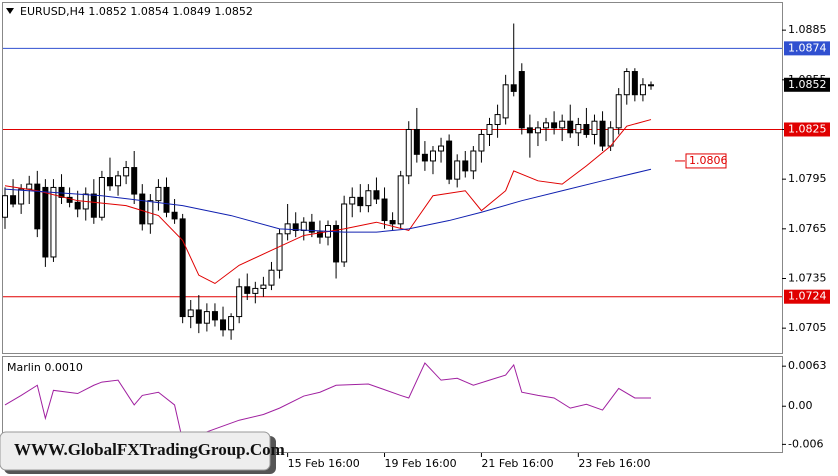  I want to click on watermark-box, so click(135, 451).